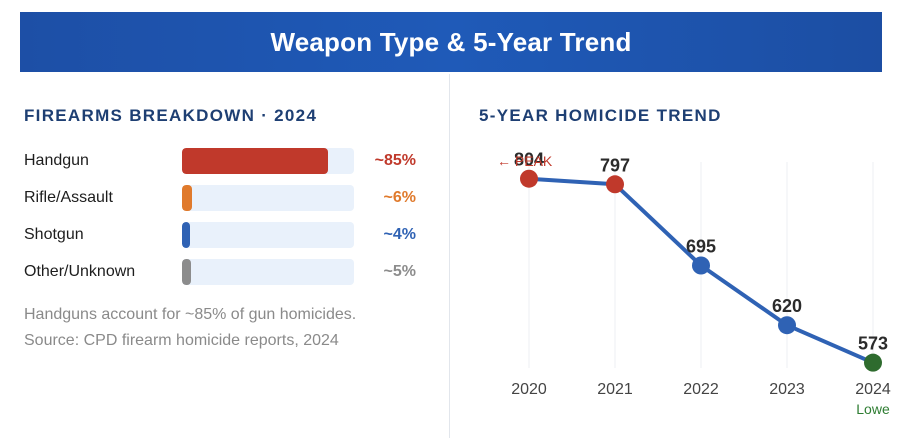  I want to click on breakdown-row-shotgun: Shotgun ~4%, so click(224, 238).